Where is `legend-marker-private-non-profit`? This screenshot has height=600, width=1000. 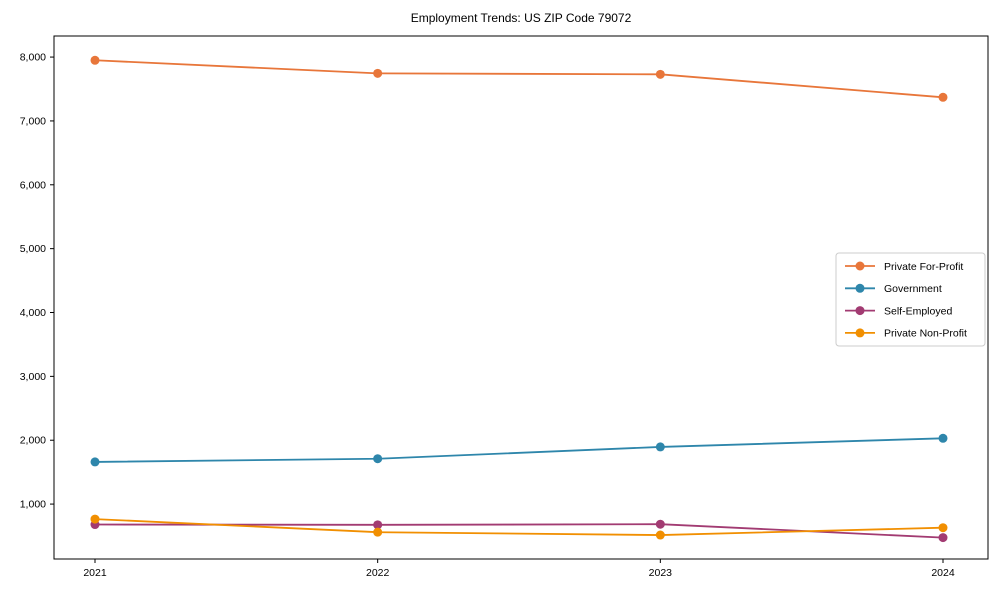 legend-marker-private-non-profit is located at coordinates (860, 333).